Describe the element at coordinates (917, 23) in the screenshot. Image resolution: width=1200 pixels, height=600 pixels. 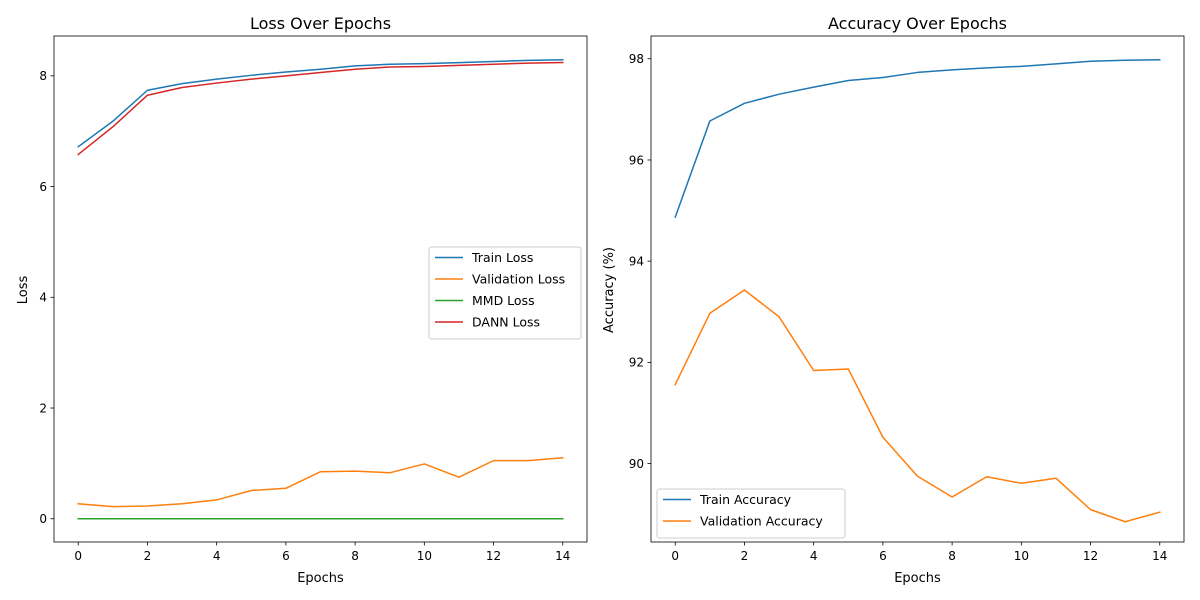
I see `accuracy-chart-title: Accuracy Over Epochs` at that location.